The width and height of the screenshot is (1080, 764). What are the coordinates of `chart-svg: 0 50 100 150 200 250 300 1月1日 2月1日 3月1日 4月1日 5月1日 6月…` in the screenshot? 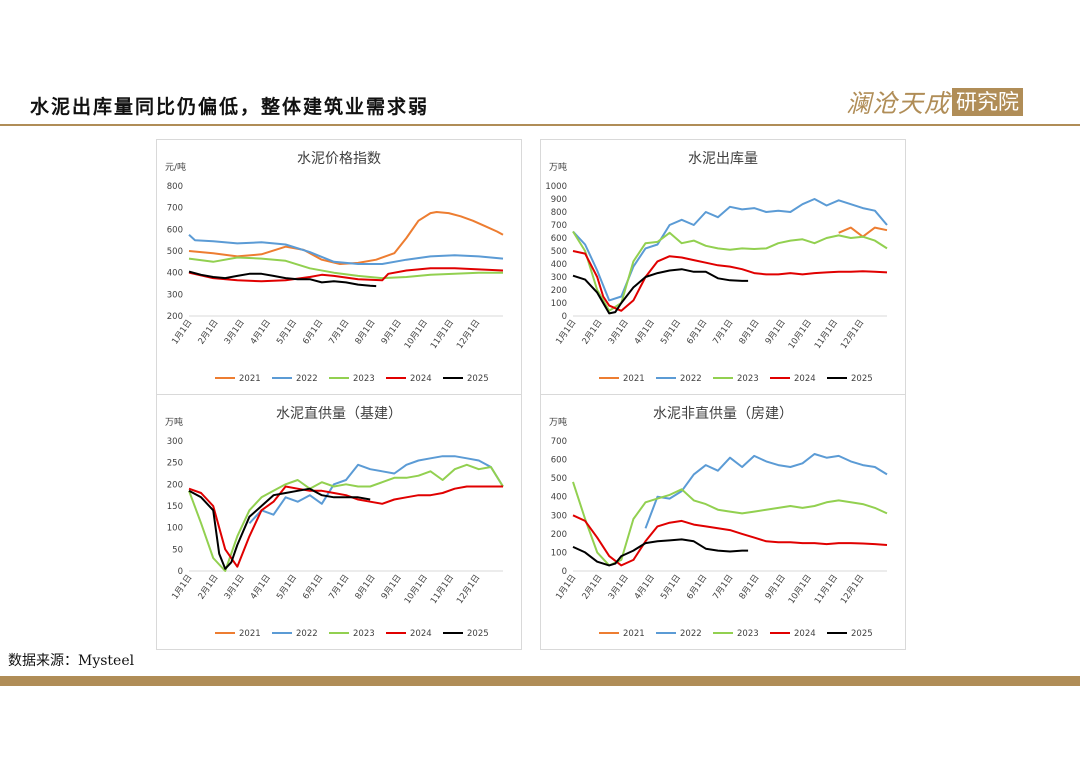 It's located at (335, 538).